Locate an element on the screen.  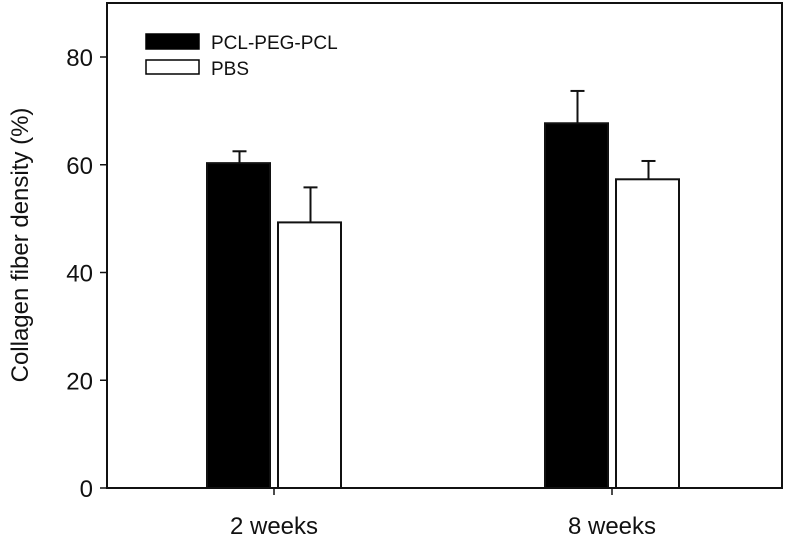
bar-pbs-2-weeks is located at coordinates (309, 355).